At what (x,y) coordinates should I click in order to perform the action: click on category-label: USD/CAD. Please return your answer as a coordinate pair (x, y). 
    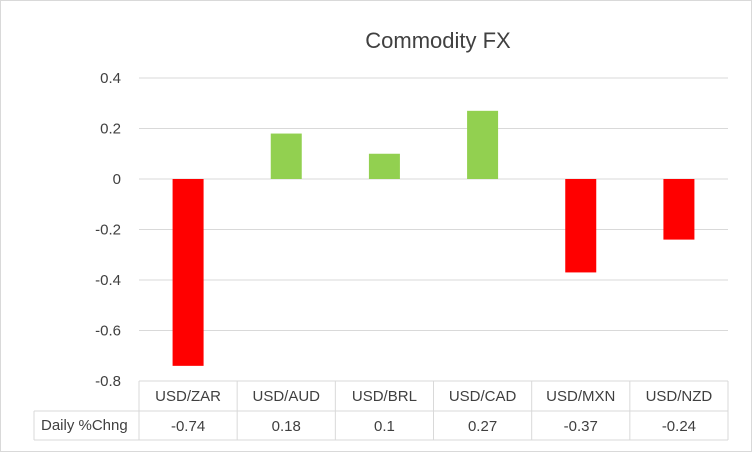
    Looking at the image, I should click on (483, 396).